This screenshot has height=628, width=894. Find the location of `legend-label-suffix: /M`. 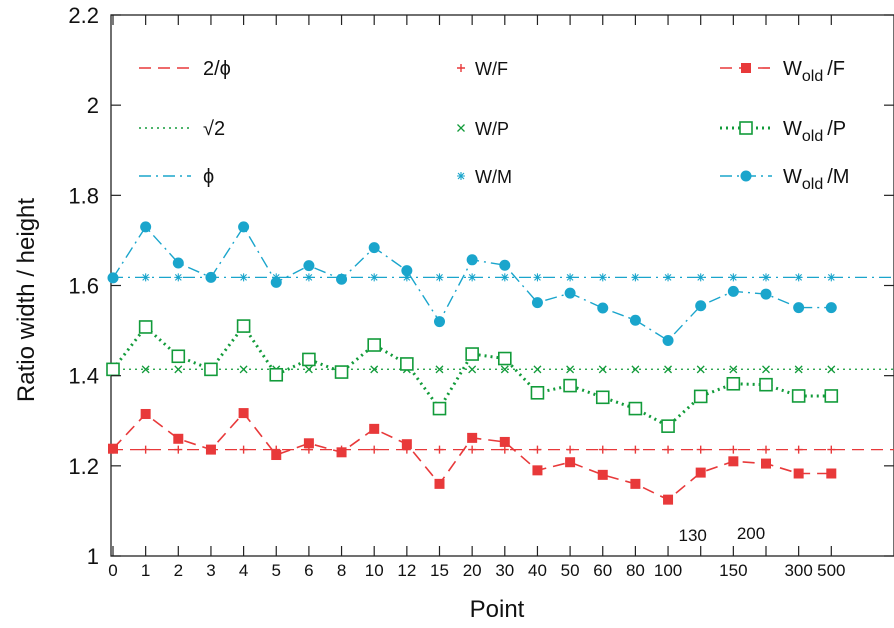

legend-label-suffix: /M is located at coordinates (838, 177).